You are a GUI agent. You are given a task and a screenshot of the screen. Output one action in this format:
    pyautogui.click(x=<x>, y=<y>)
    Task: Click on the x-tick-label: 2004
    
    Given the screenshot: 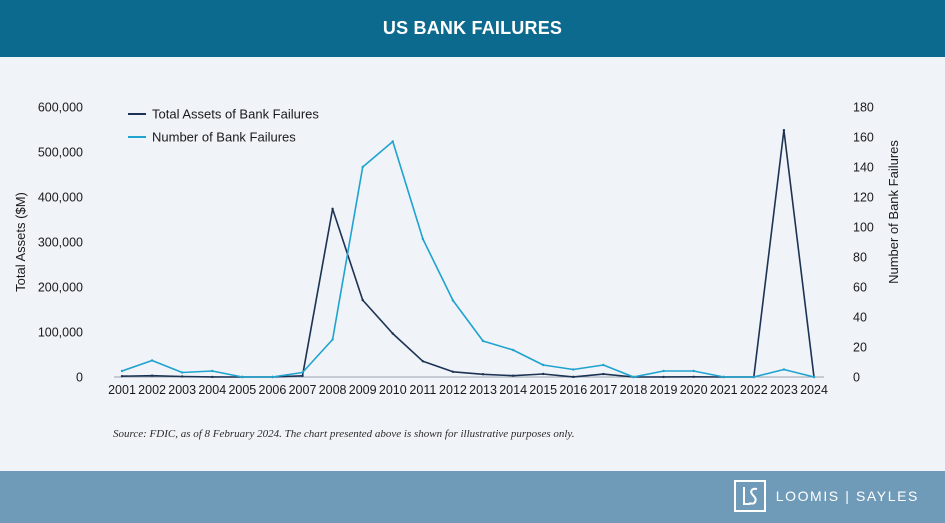 What is the action you would take?
    pyautogui.click(x=212, y=390)
    